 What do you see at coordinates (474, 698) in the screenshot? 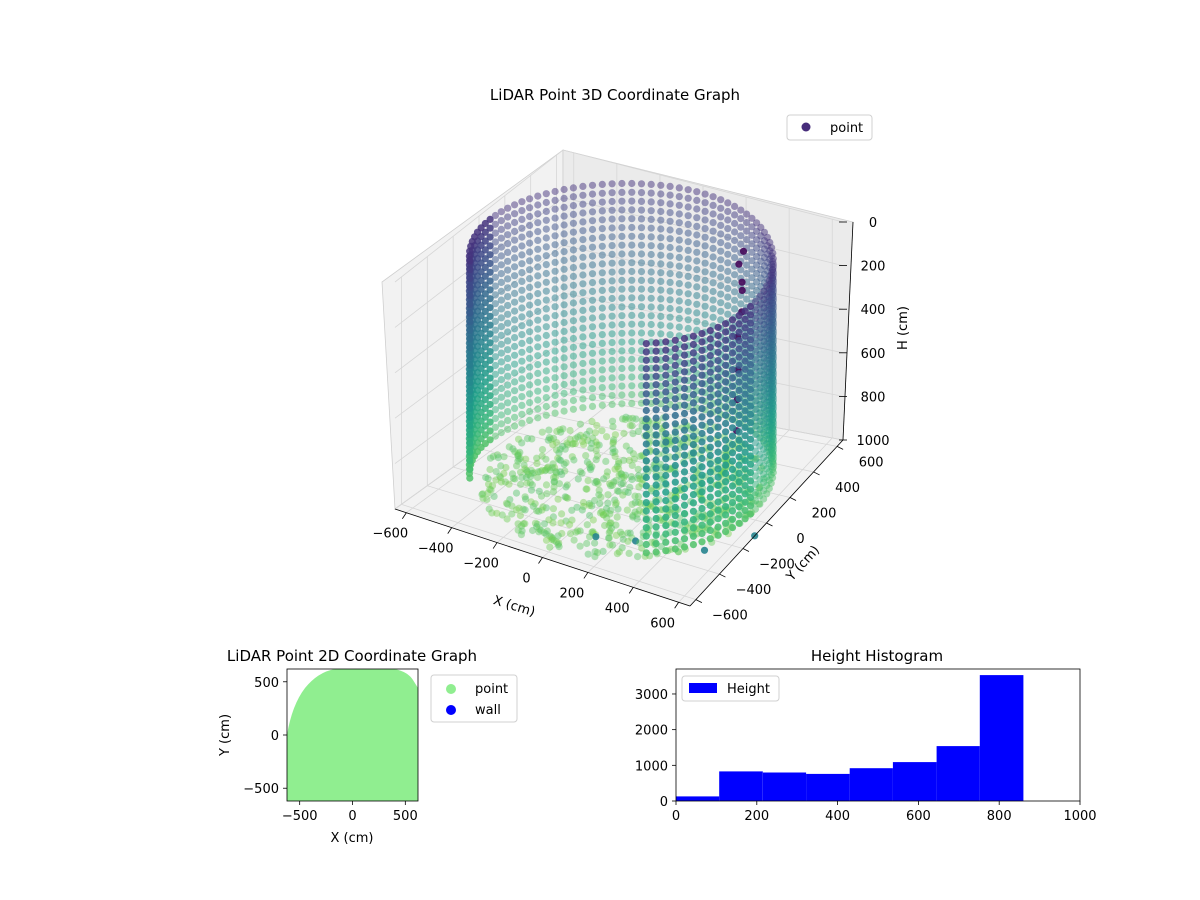
I see `legend-2d: point wall` at bounding box center [474, 698].